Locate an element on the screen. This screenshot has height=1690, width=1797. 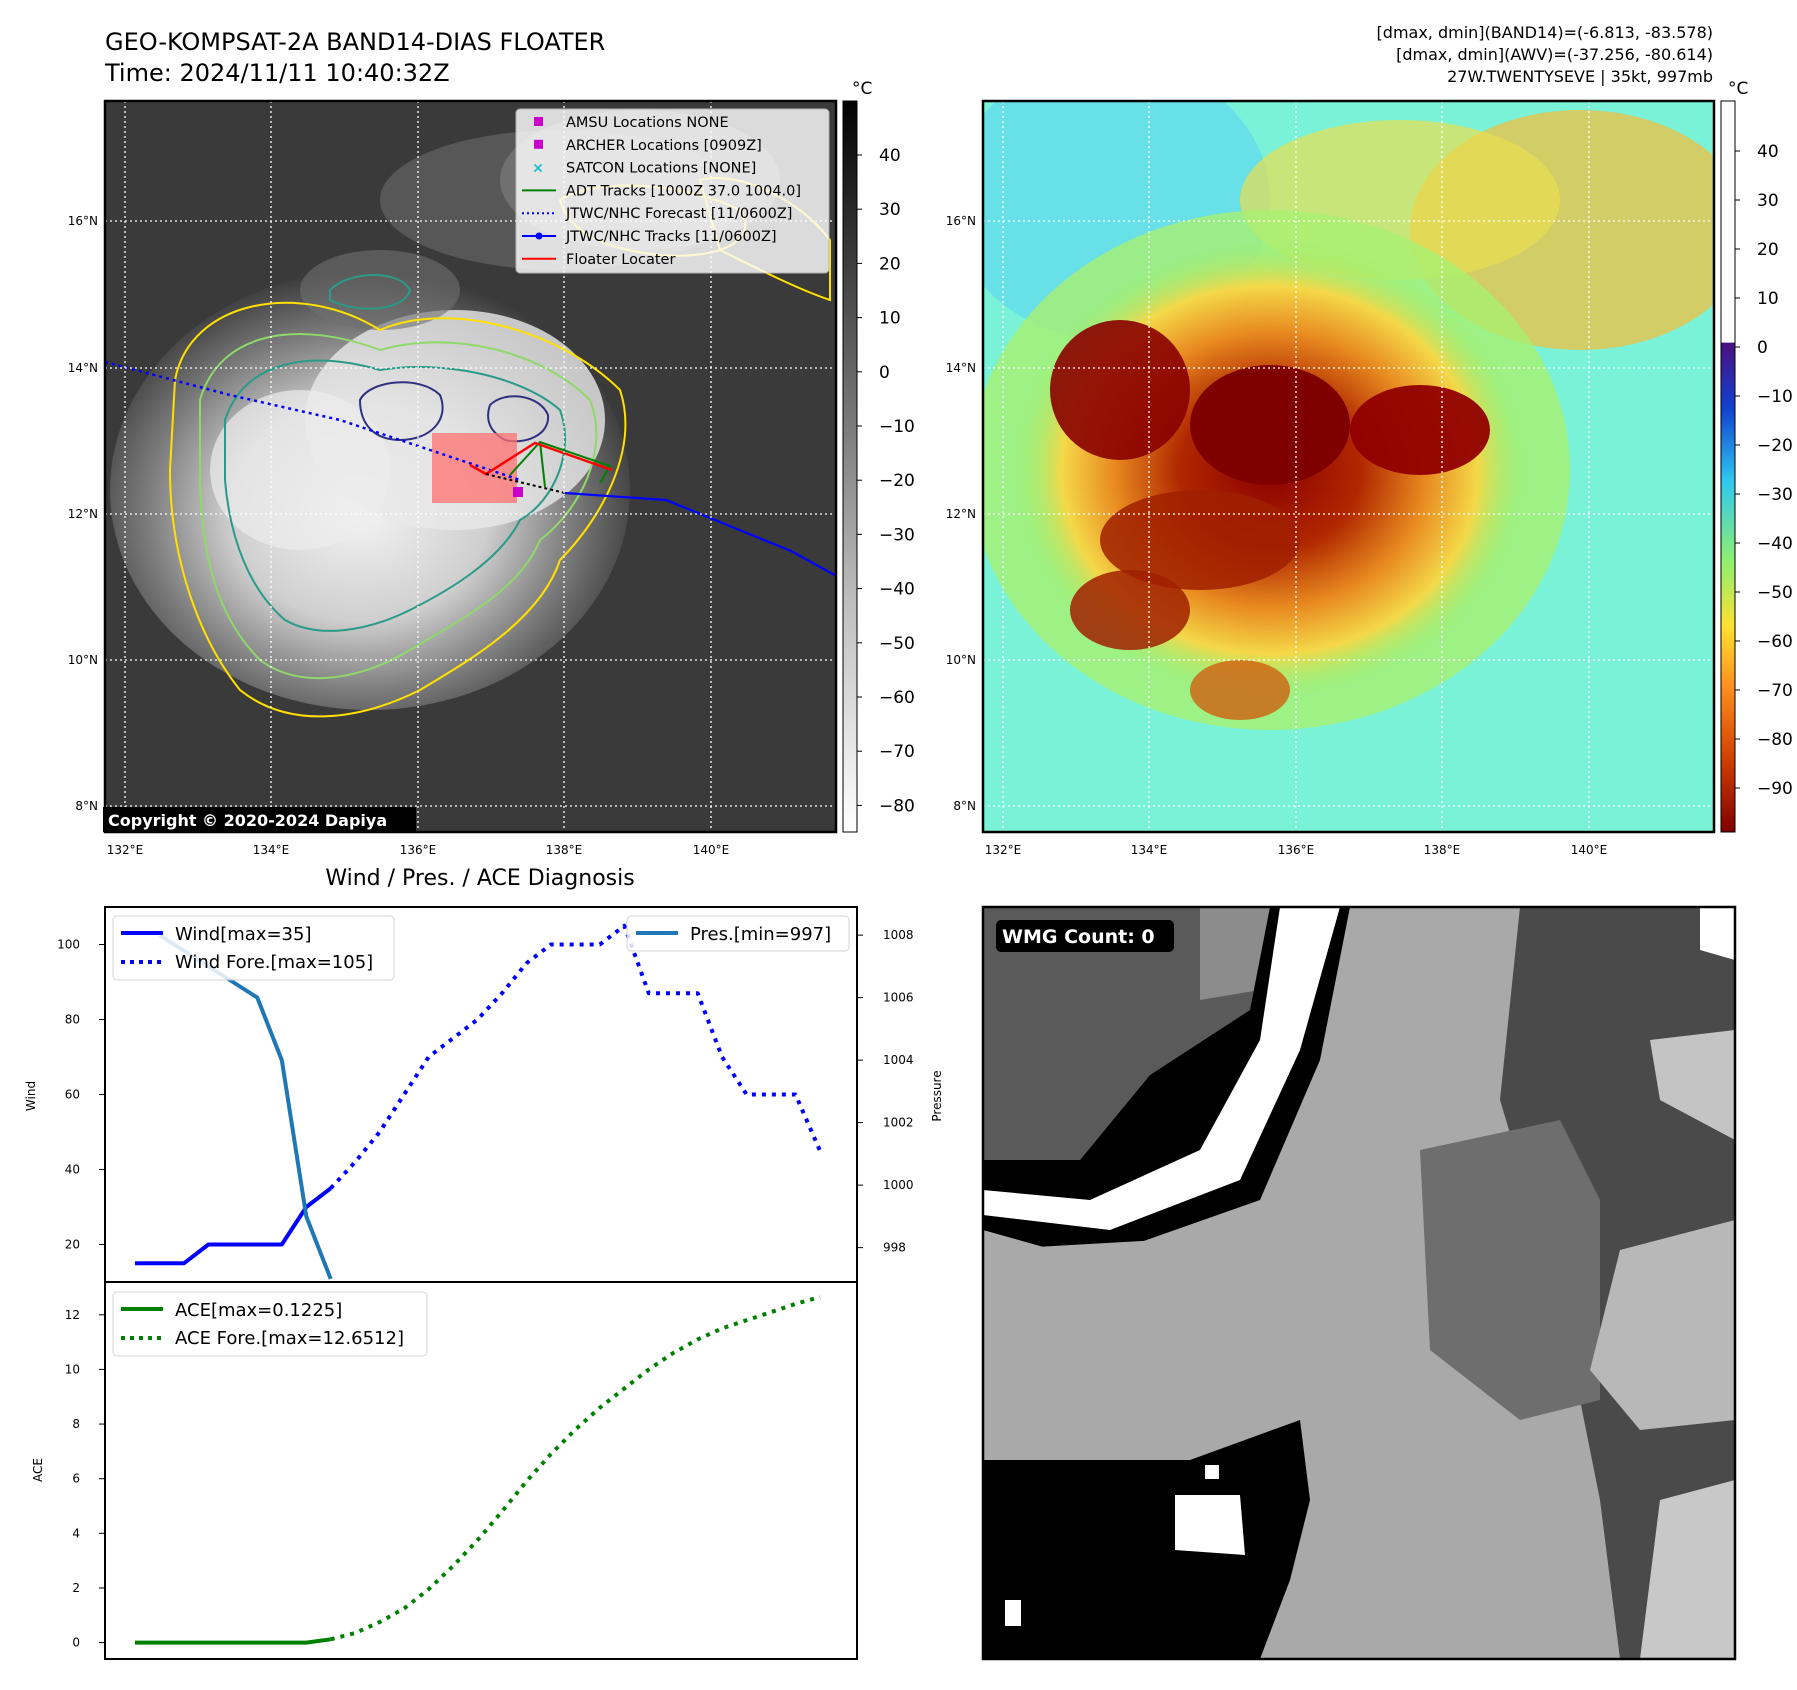
colorbar-tick: −20 is located at coordinates (1775, 446).